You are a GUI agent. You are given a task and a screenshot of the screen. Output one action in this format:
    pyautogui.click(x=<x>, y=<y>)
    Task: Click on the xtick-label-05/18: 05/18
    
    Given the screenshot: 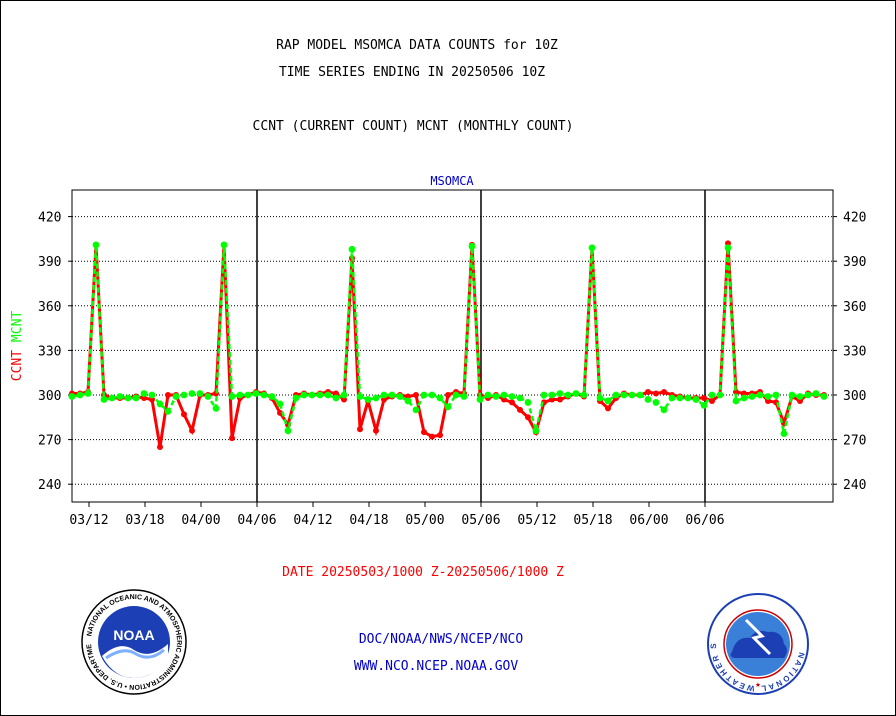 What is the action you would take?
    pyautogui.click(x=592, y=520)
    